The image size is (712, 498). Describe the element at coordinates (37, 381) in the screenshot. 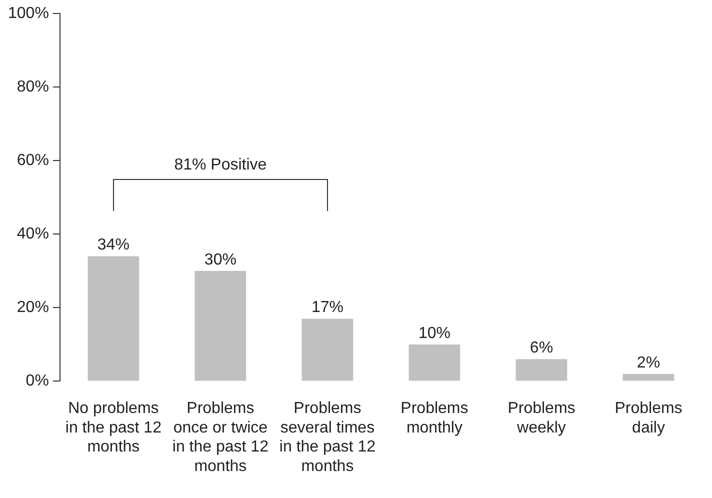

I see `y-tick-label: 0%` at that location.